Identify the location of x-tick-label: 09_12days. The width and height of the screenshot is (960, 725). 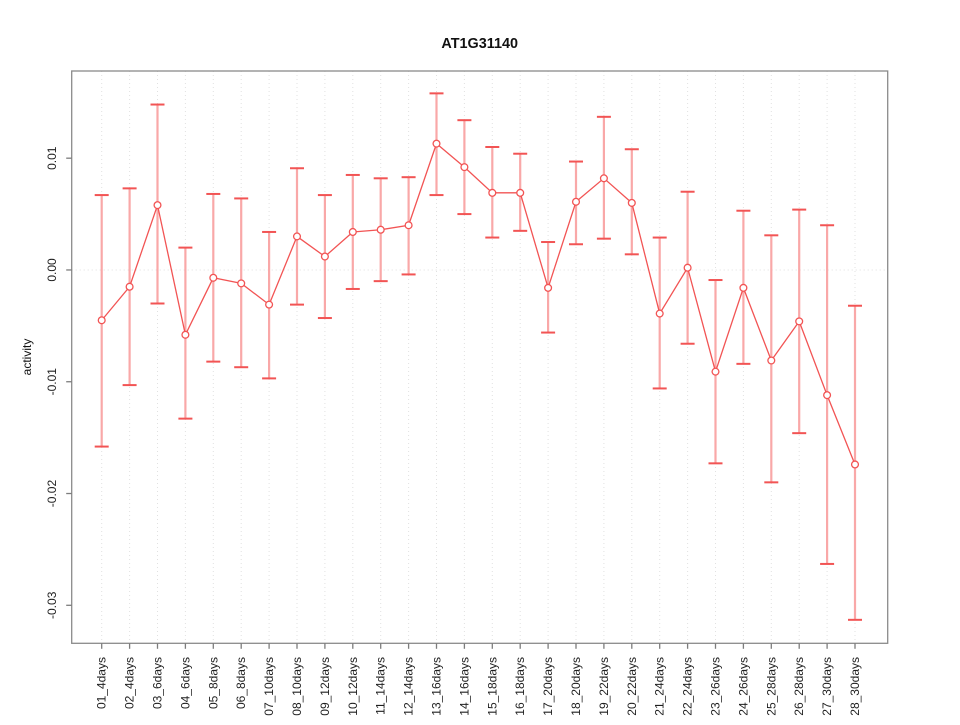
(325, 686).